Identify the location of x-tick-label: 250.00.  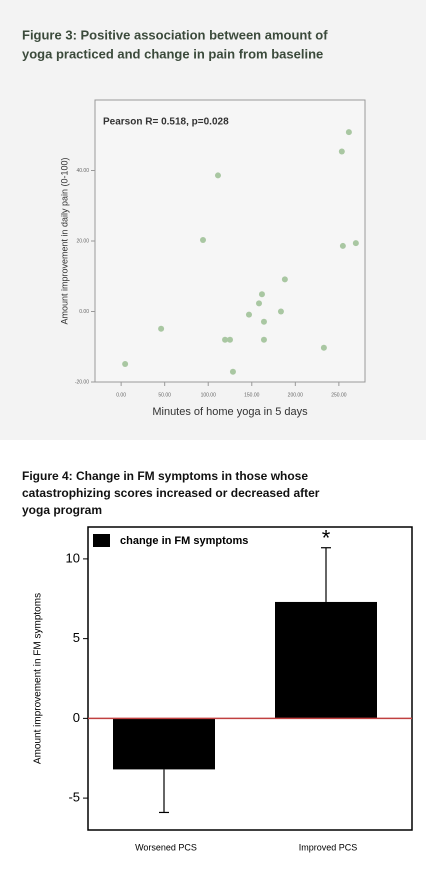
(339, 395).